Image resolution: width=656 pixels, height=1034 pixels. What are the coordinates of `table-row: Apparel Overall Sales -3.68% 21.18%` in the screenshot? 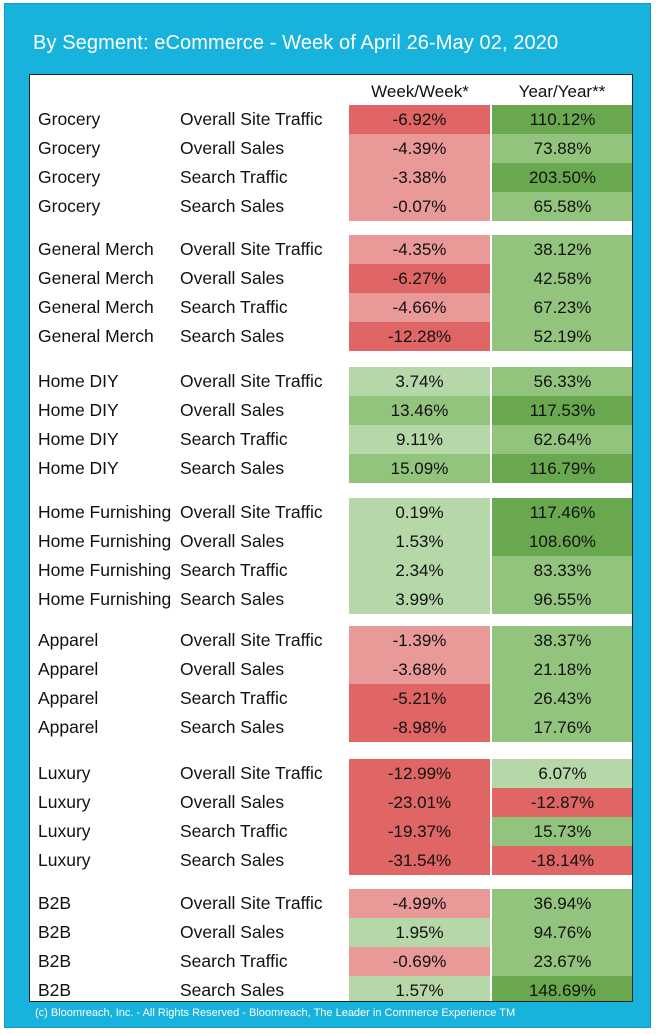 It's located at (331, 669).